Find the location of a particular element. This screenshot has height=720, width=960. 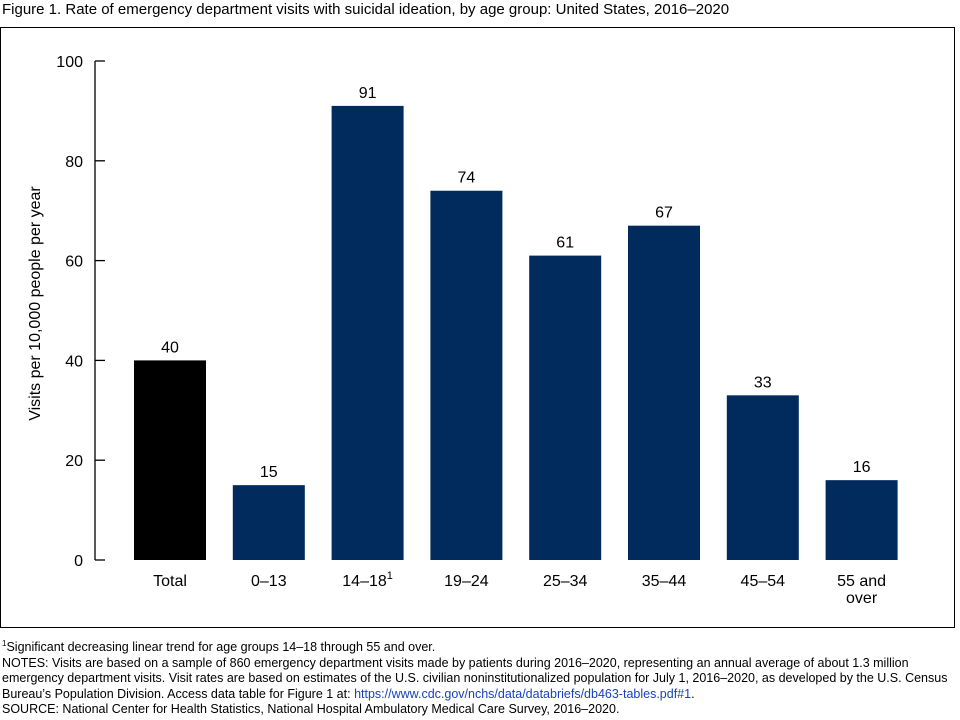

data-label: 16 is located at coordinates (862, 467).